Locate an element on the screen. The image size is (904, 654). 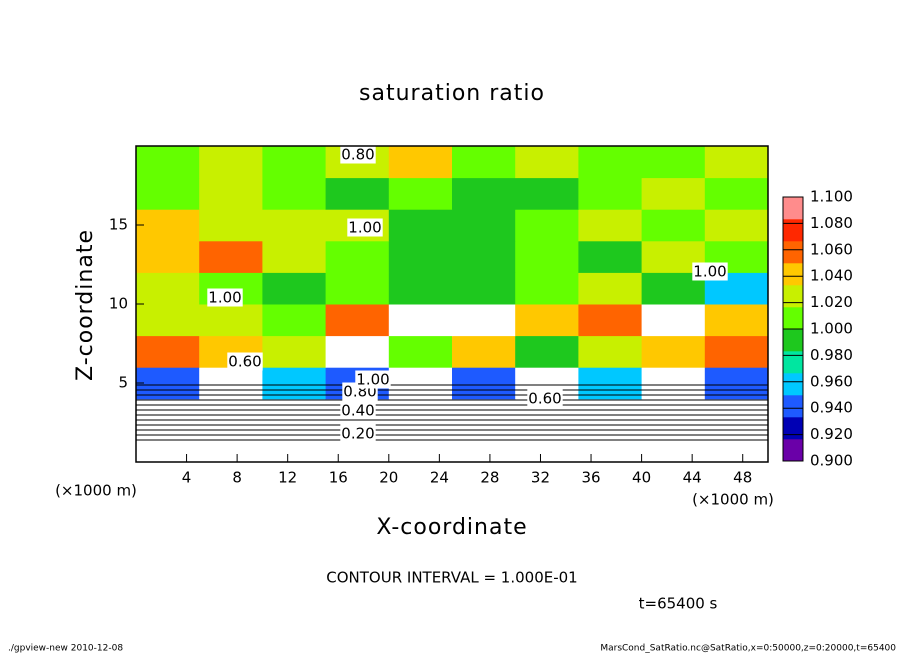
y-axis-label: Z-coordinate is located at coordinates (85, 305).